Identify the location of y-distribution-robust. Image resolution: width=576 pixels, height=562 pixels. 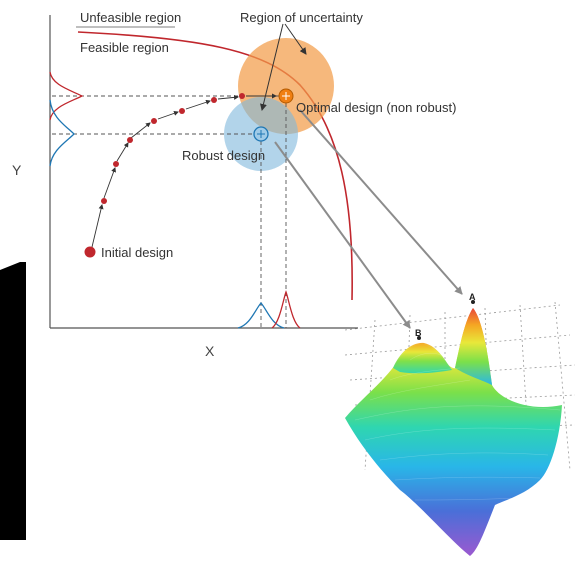
(62, 133).